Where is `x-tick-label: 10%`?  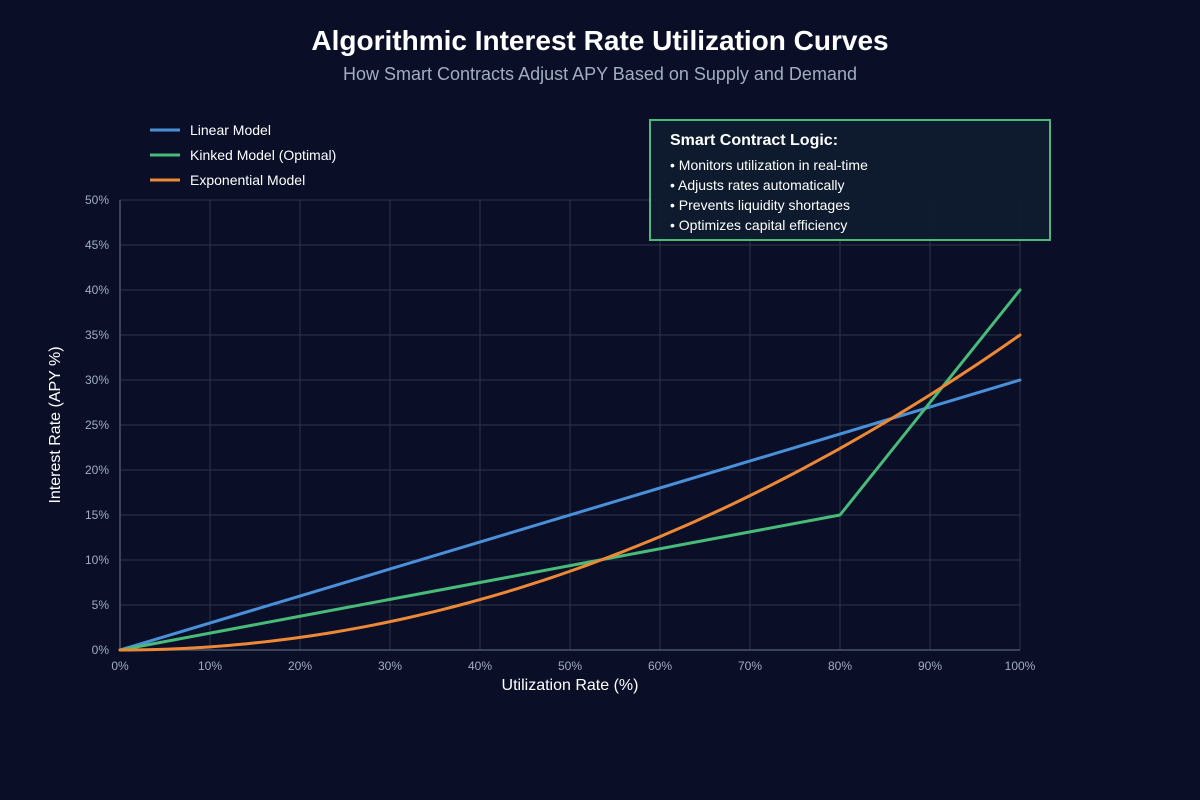
x-tick-label: 10% is located at coordinates (210, 666).